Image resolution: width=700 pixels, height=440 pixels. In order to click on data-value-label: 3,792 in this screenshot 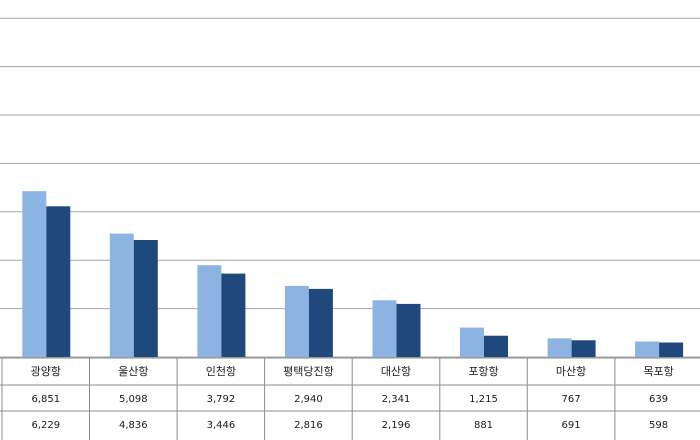, I will do `click(221, 399)`.